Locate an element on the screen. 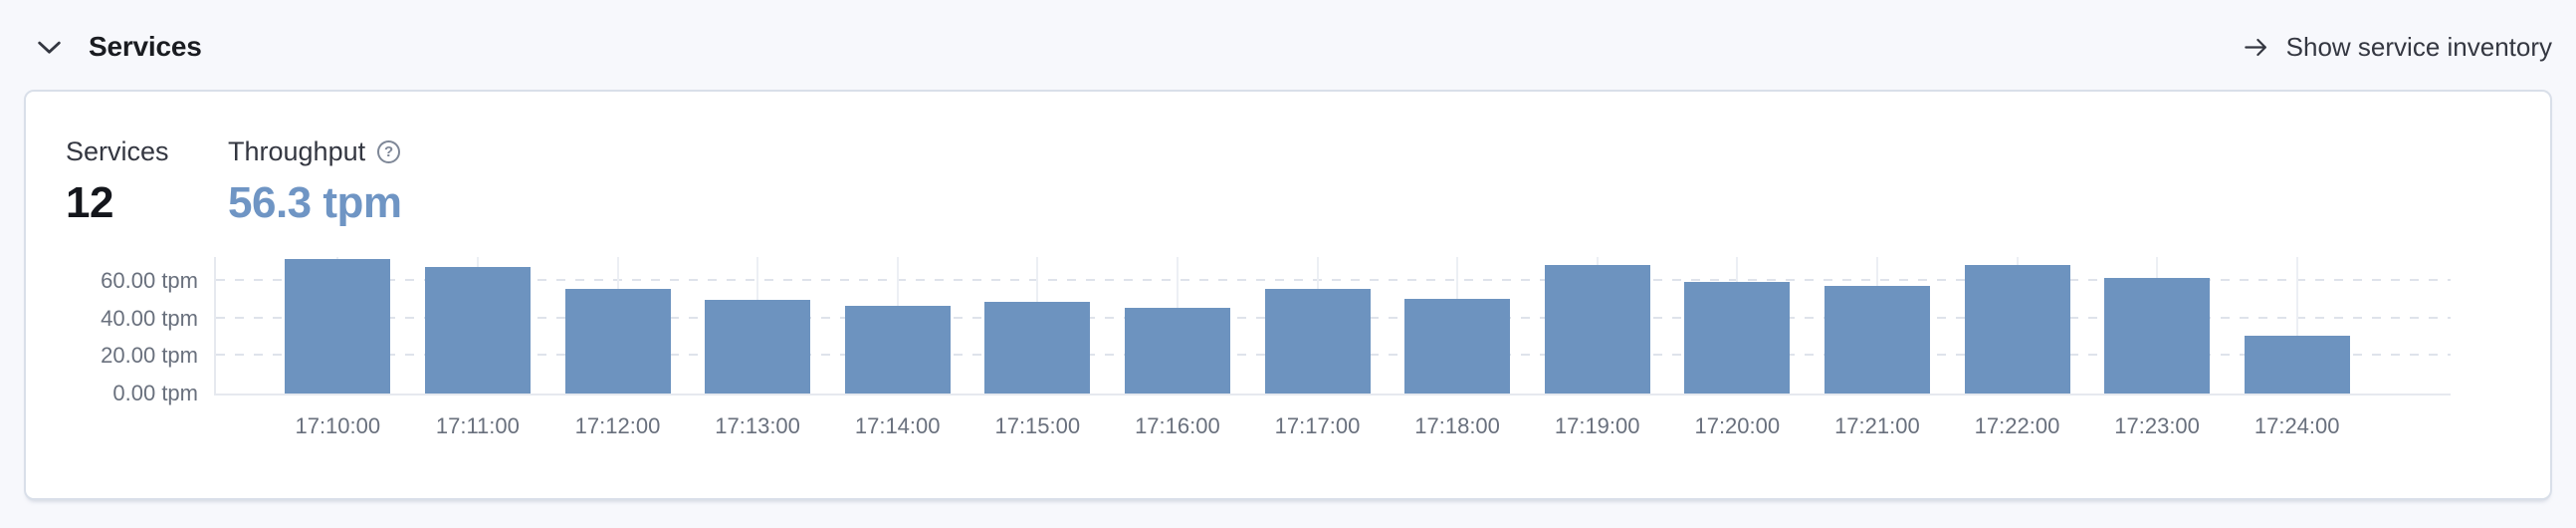 The width and height of the screenshot is (2576, 528). x-axis-label: 17:15:00 is located at coordinates (1037, 426).